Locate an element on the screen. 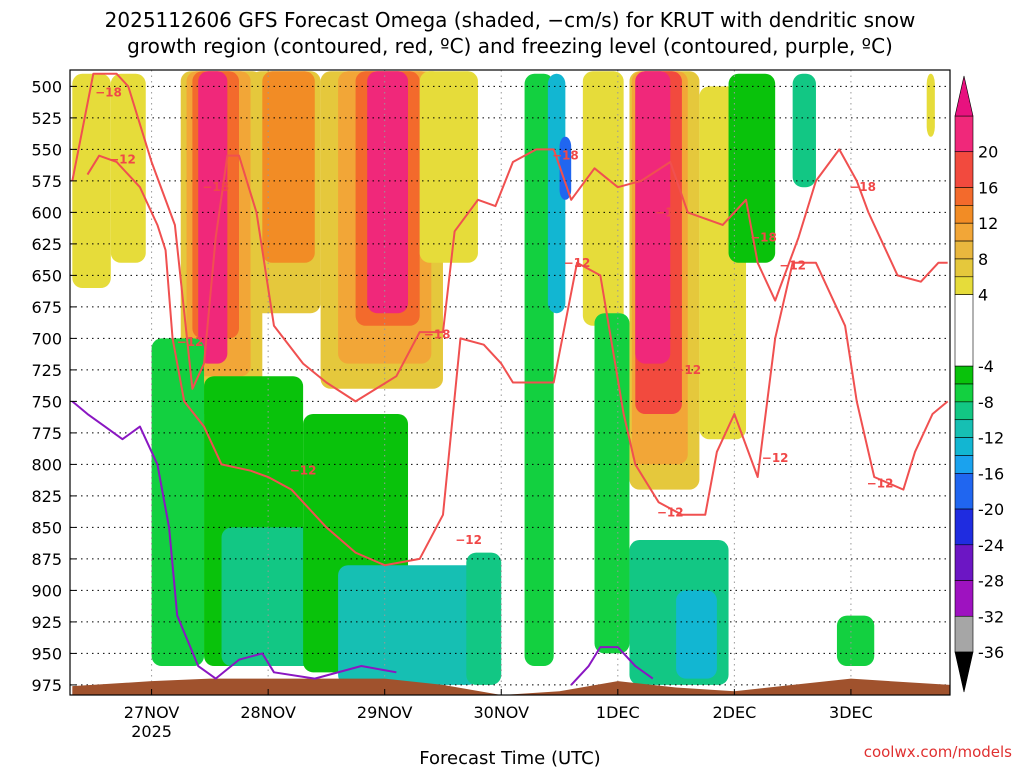 This screenshot has width=1024, height=768. terrain is located at coordinates (511, 686).